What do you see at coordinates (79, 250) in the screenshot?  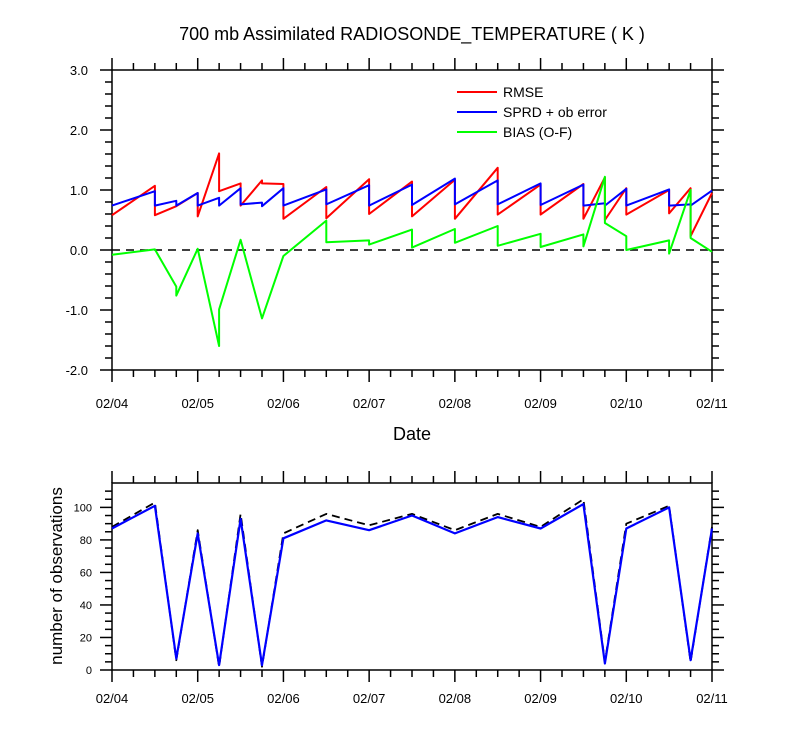 I see `y-tick-label: 0.0` at bounding box center [79, 250].